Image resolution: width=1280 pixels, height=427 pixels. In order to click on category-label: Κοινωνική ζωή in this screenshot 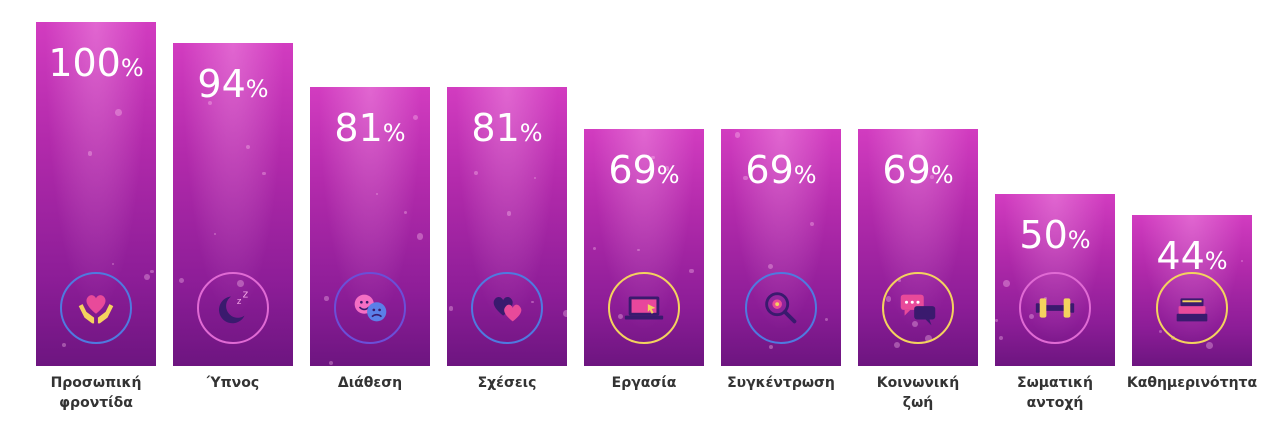, I will do `click(918, 393)`.